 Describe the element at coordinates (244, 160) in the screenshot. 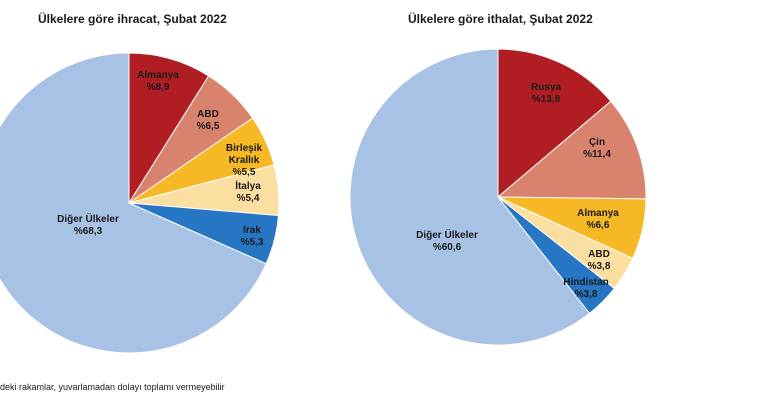

I see `slice-label-0-2: Birleşik Krallık %5,5` at that location.